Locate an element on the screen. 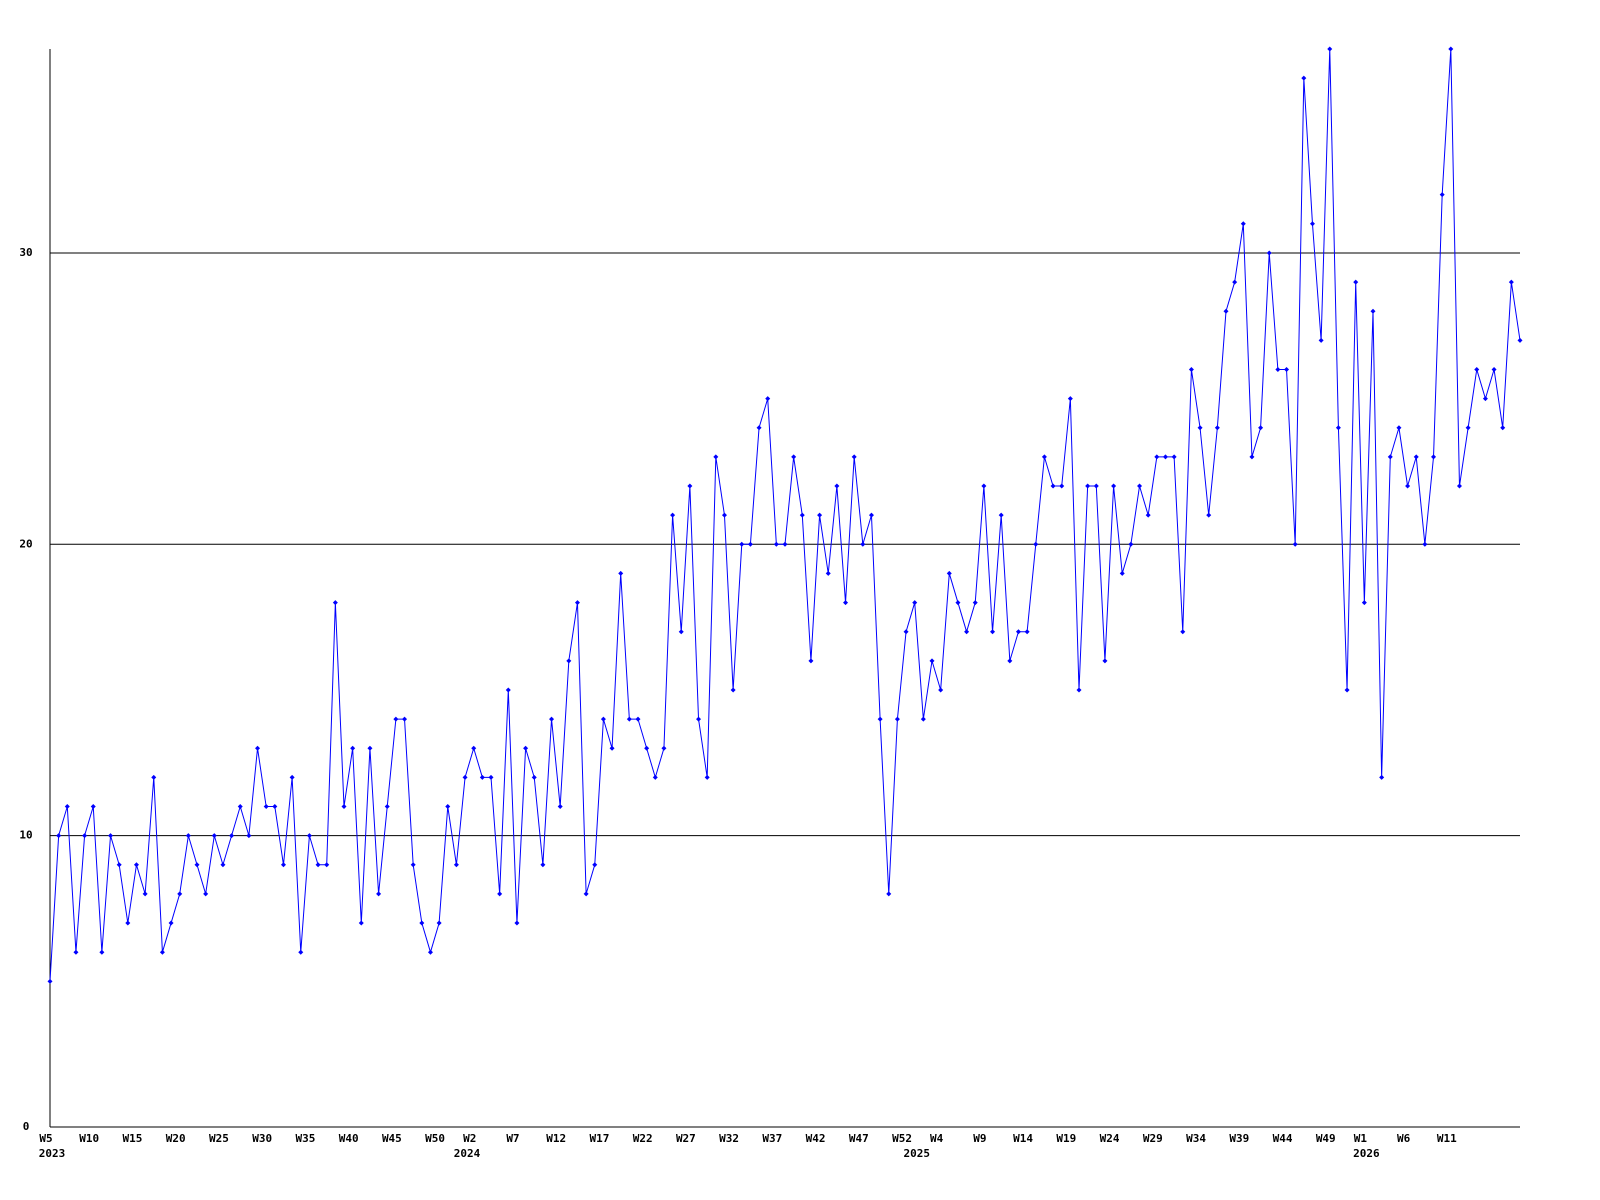 This screenshot has width=1600, height=1200. x-tick-label: W30 is located at coordinates (262, 1138).